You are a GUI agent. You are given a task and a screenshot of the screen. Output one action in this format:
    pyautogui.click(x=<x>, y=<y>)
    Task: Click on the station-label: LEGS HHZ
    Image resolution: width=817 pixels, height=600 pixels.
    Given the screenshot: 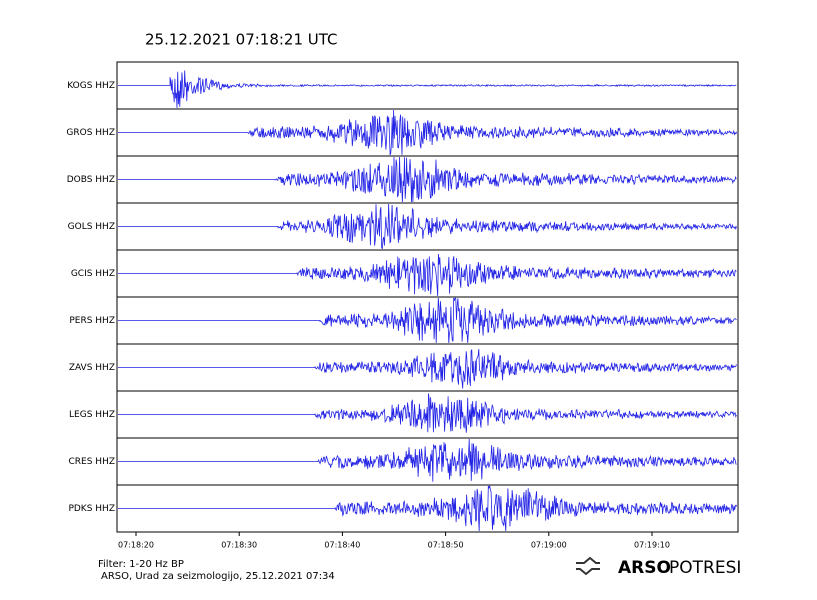 What is the action you would take?
    pyautogui.click(x=92, y=415)
    